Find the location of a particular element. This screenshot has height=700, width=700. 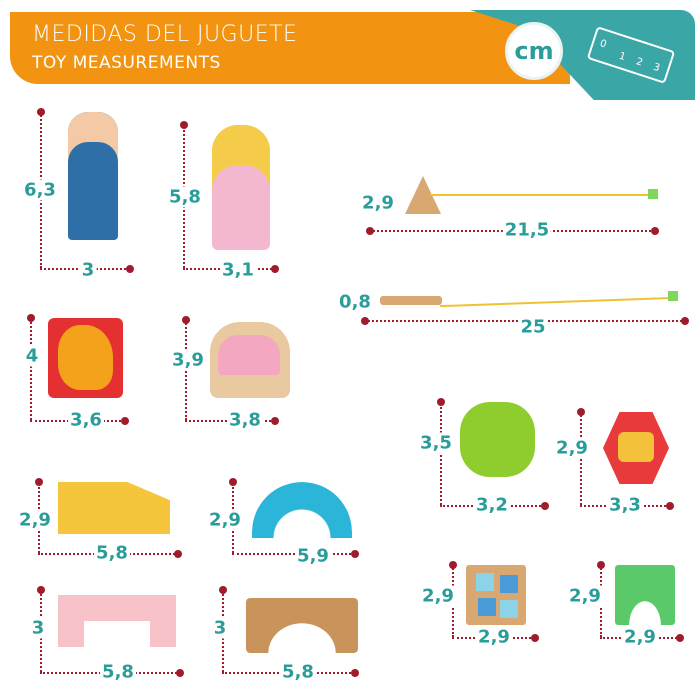

ruler-mark: 2 is located at coordinates (639, 62).